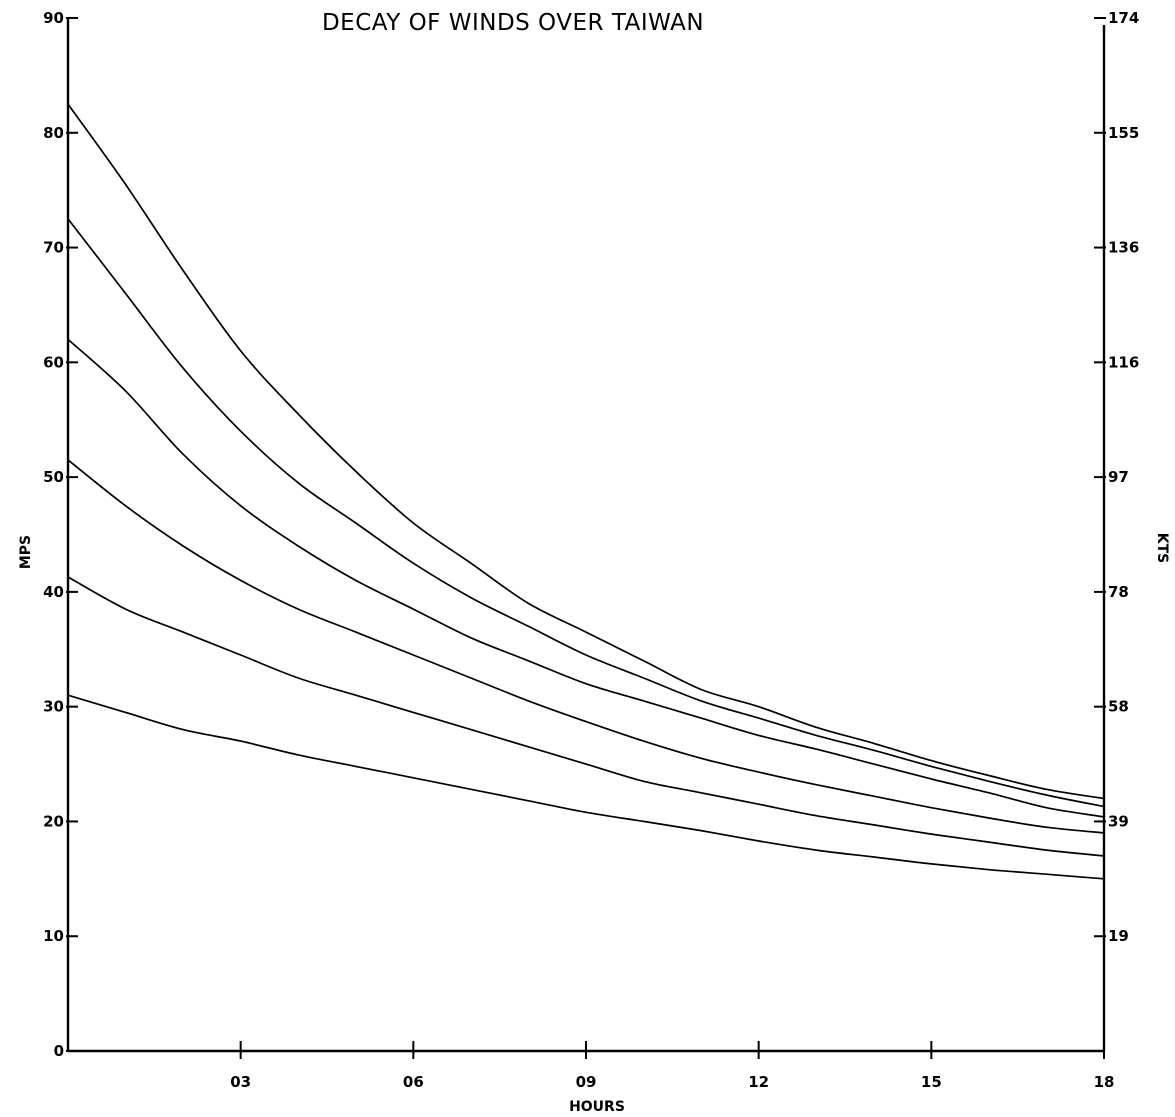 The height and width of the screenshot is (1117, 1175). Describe the element at coordinates (1123, 248) in the screenshot. I see `y2-tick-label: 136` at that location.